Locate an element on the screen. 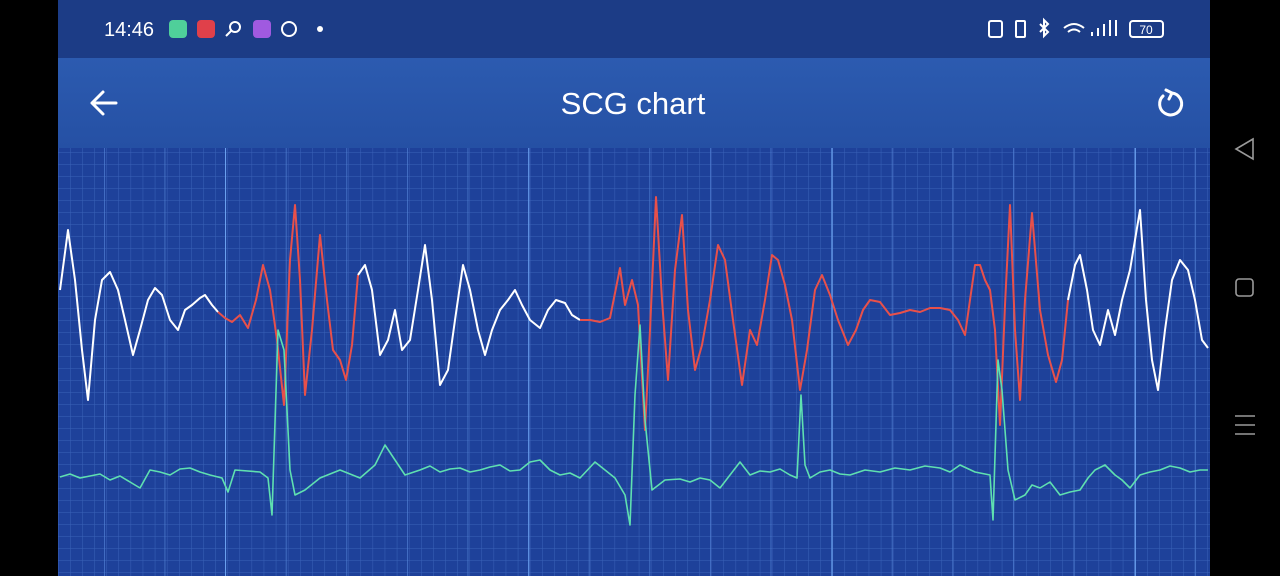 The width and height of the screenshot is (1280, 576). header-title: SCG chart is located at coordinates (633, 103).